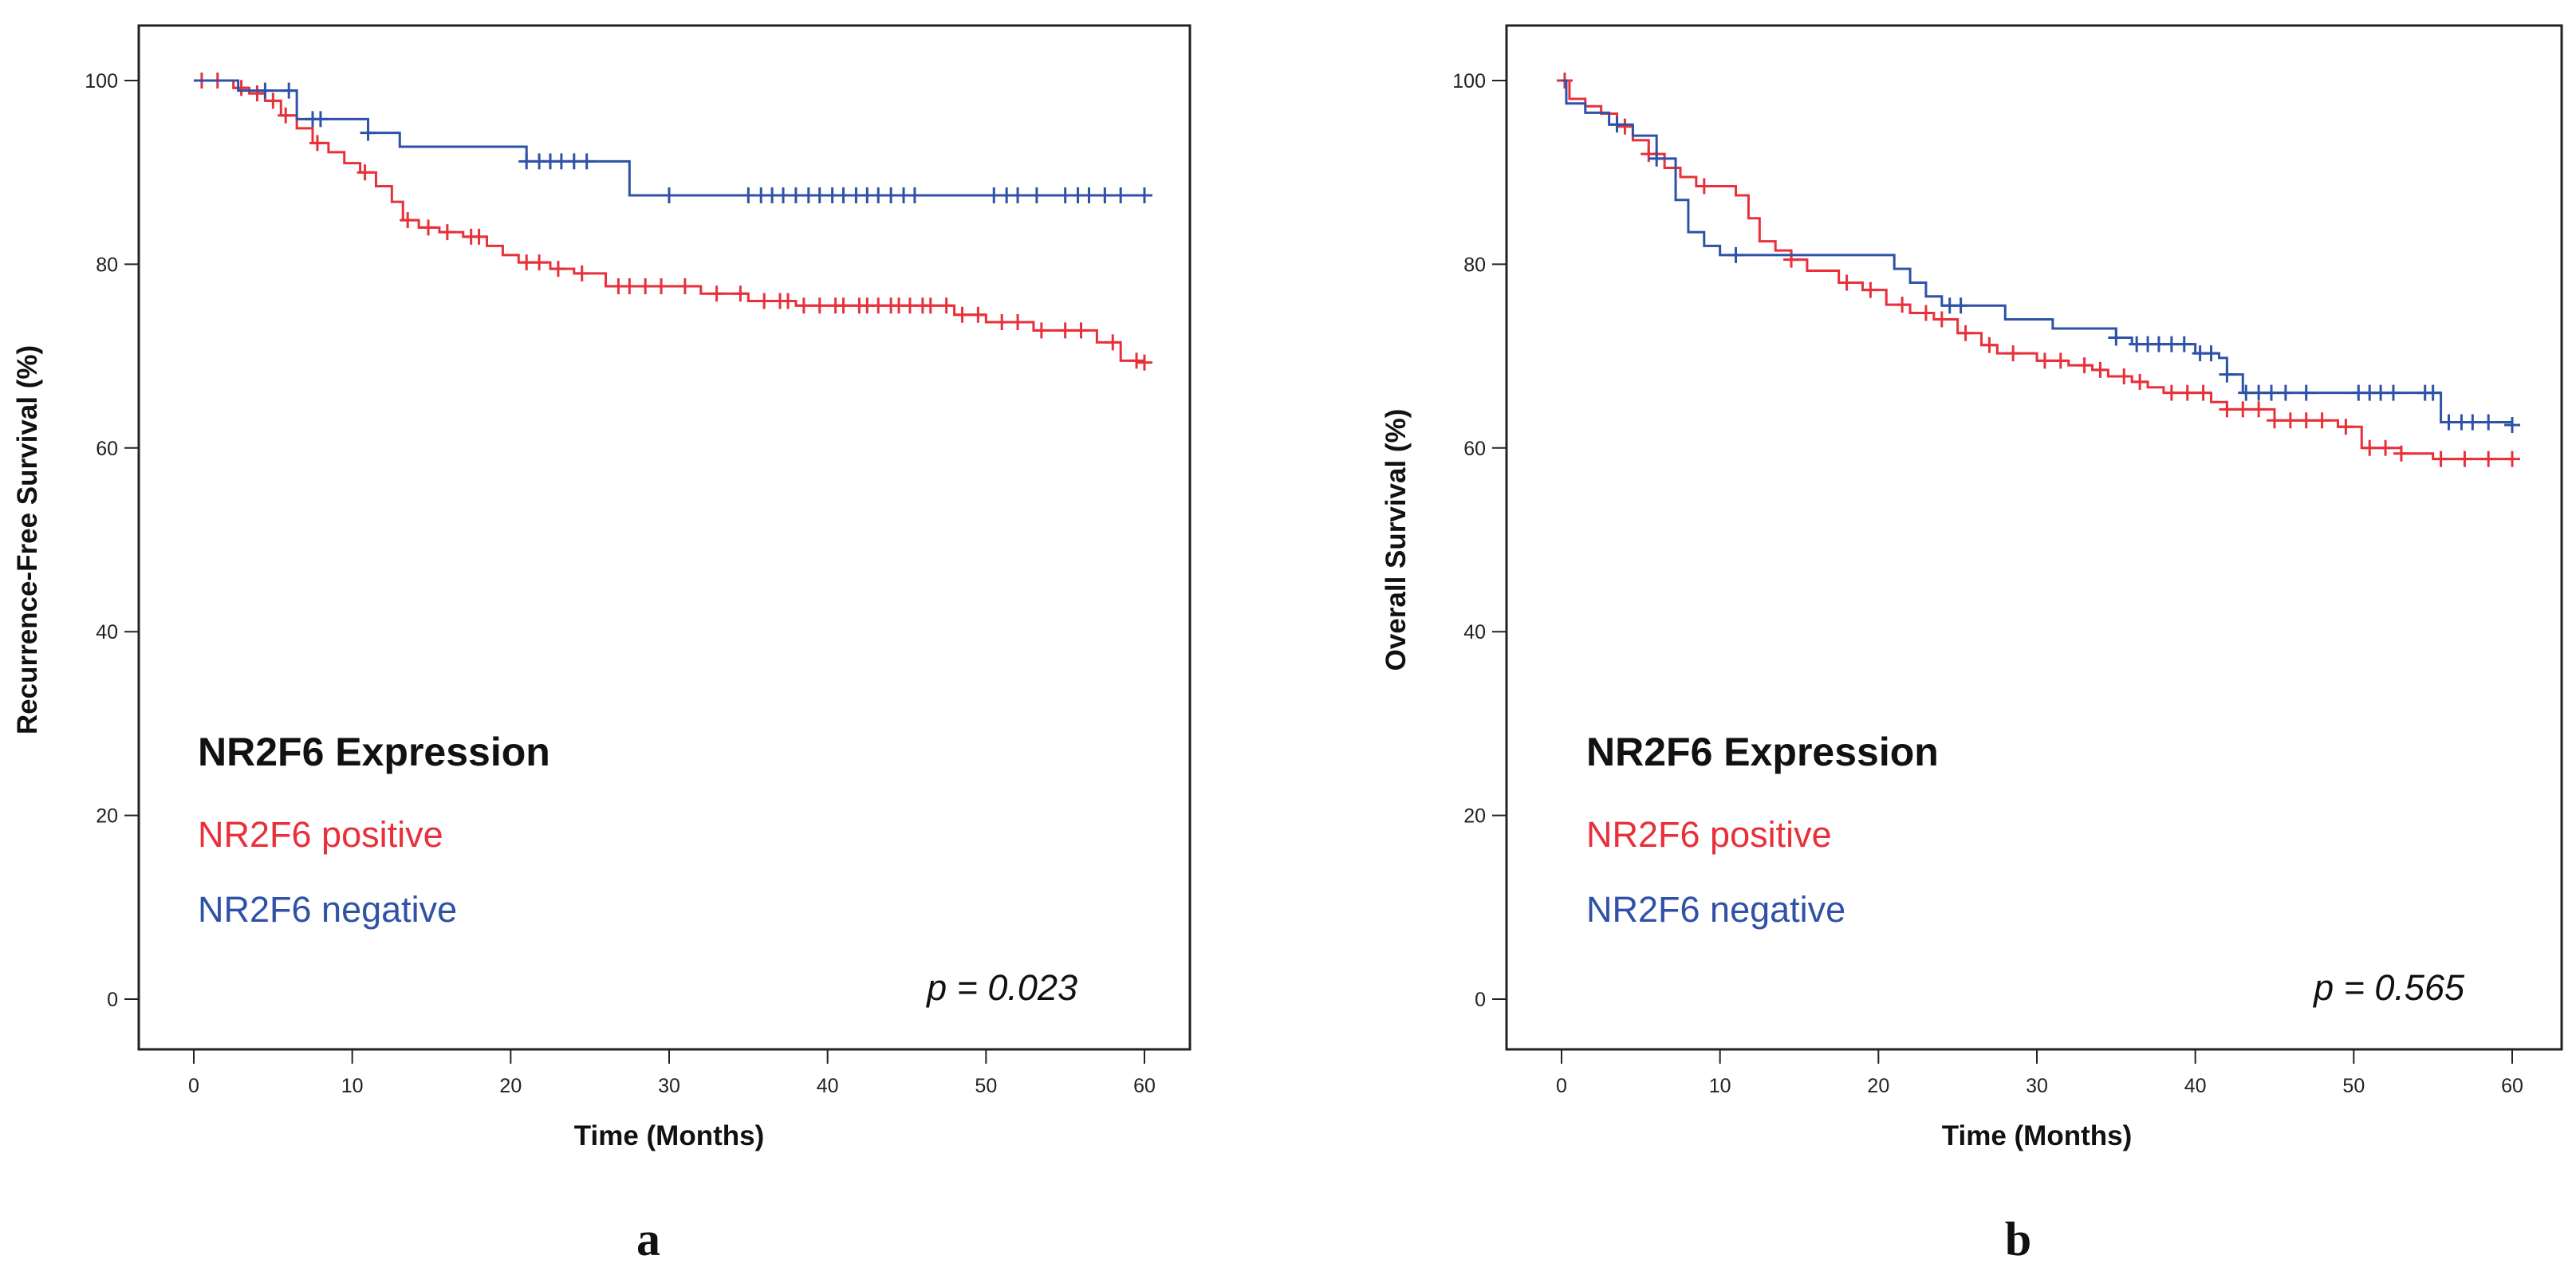 The height and width of the screenshot is (1279, 2576). What do you see at coordinates (2388, 987) in the screenshot?
I see `p-value-label: p = 0.565` at bounding box center [2388, 987].